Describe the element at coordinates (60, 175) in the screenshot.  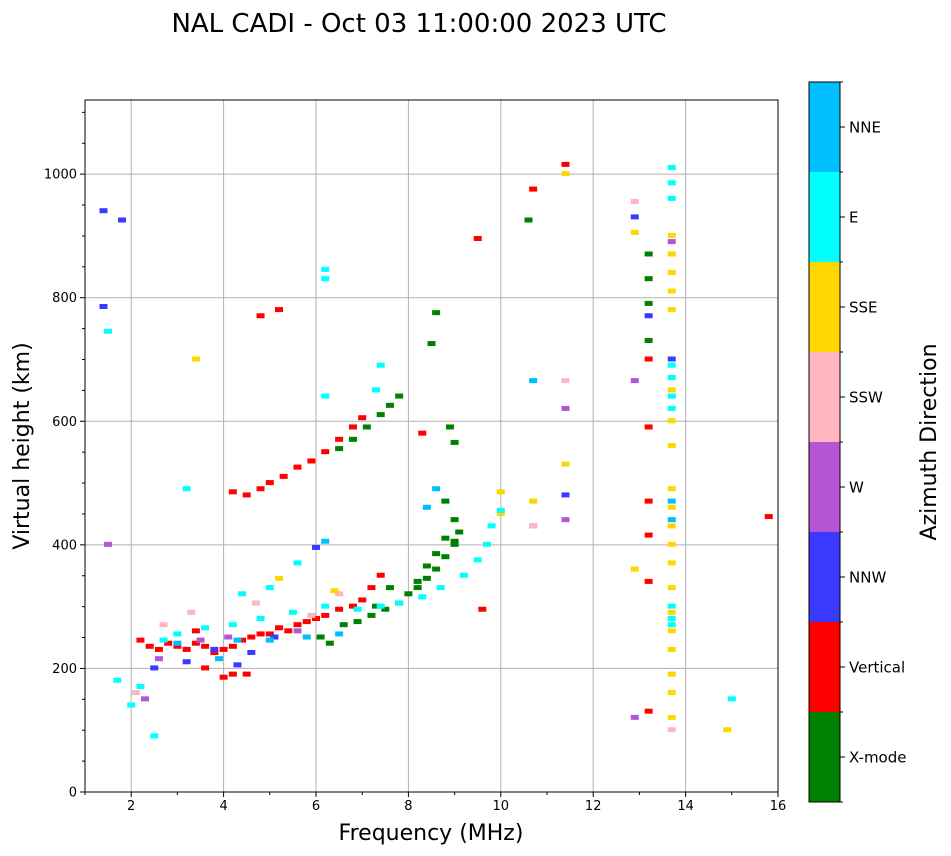
I see `y-tick-label: 1000` at that location.